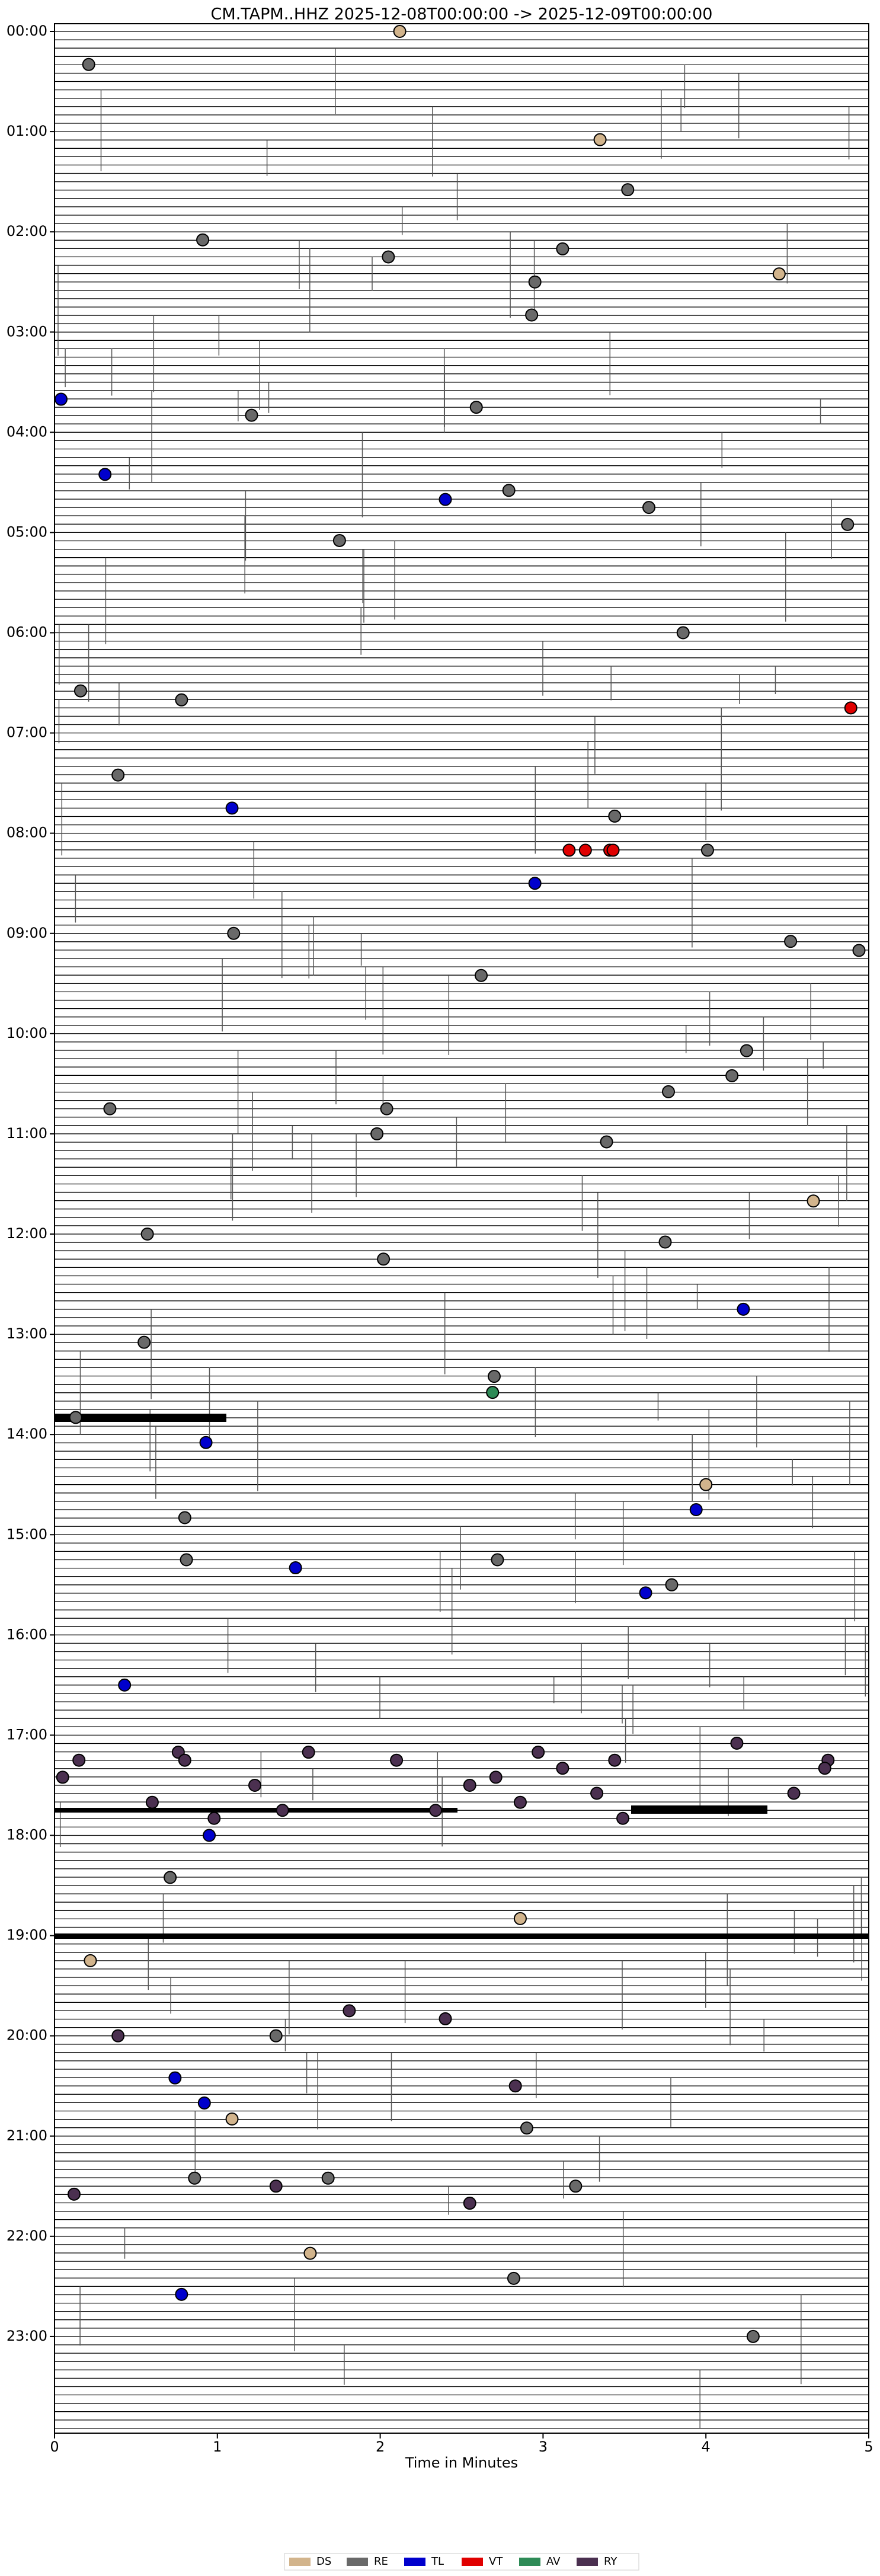  Describe the element at coordinates (461, 2462) in the screenshot. I see `x-axis-label: Time in Minutes` at that location.